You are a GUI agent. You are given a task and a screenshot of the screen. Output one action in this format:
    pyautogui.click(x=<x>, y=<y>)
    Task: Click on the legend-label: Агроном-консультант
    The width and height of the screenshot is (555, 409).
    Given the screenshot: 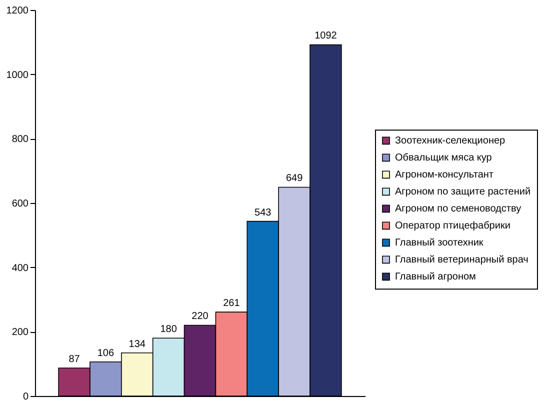 What is the action you would take?
    pyautogui.click(x=444, y=175)
    